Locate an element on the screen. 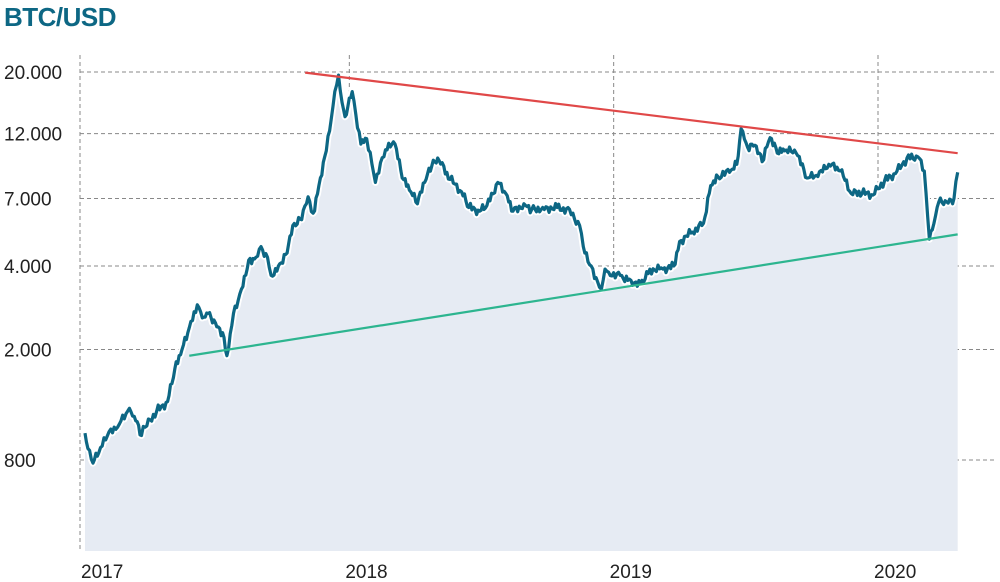 The width and height of the screenshot is (1000, 582). x-tick-label: 2019 is located at coordinates (631, 572).